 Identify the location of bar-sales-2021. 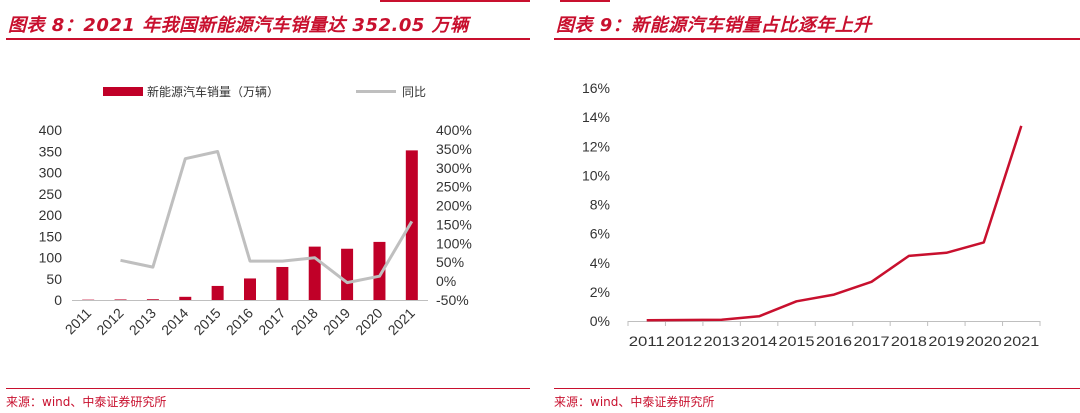
(411, 225).